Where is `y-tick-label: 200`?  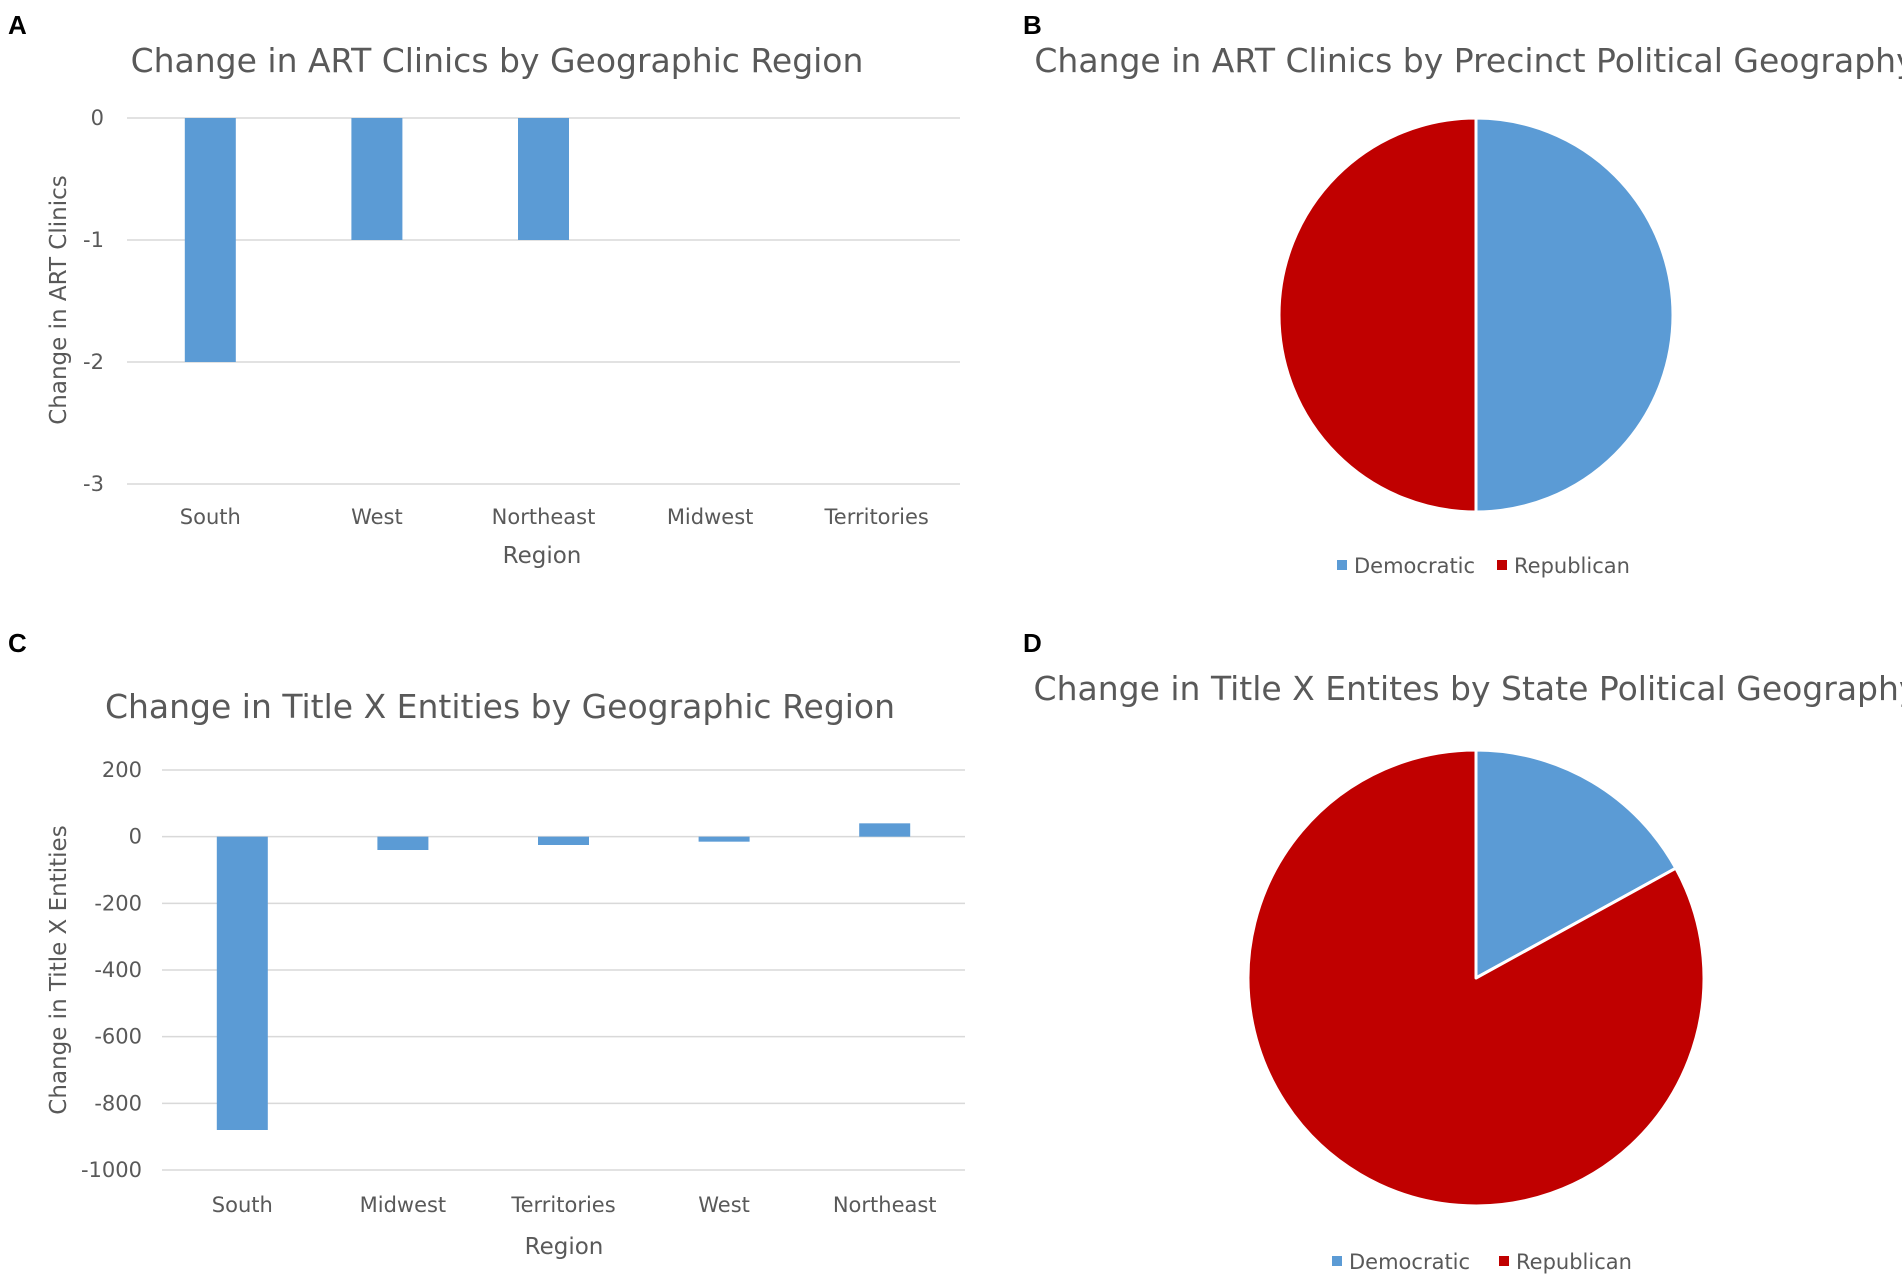
y-tick-label: 200 is located at coordinates (122, 770).